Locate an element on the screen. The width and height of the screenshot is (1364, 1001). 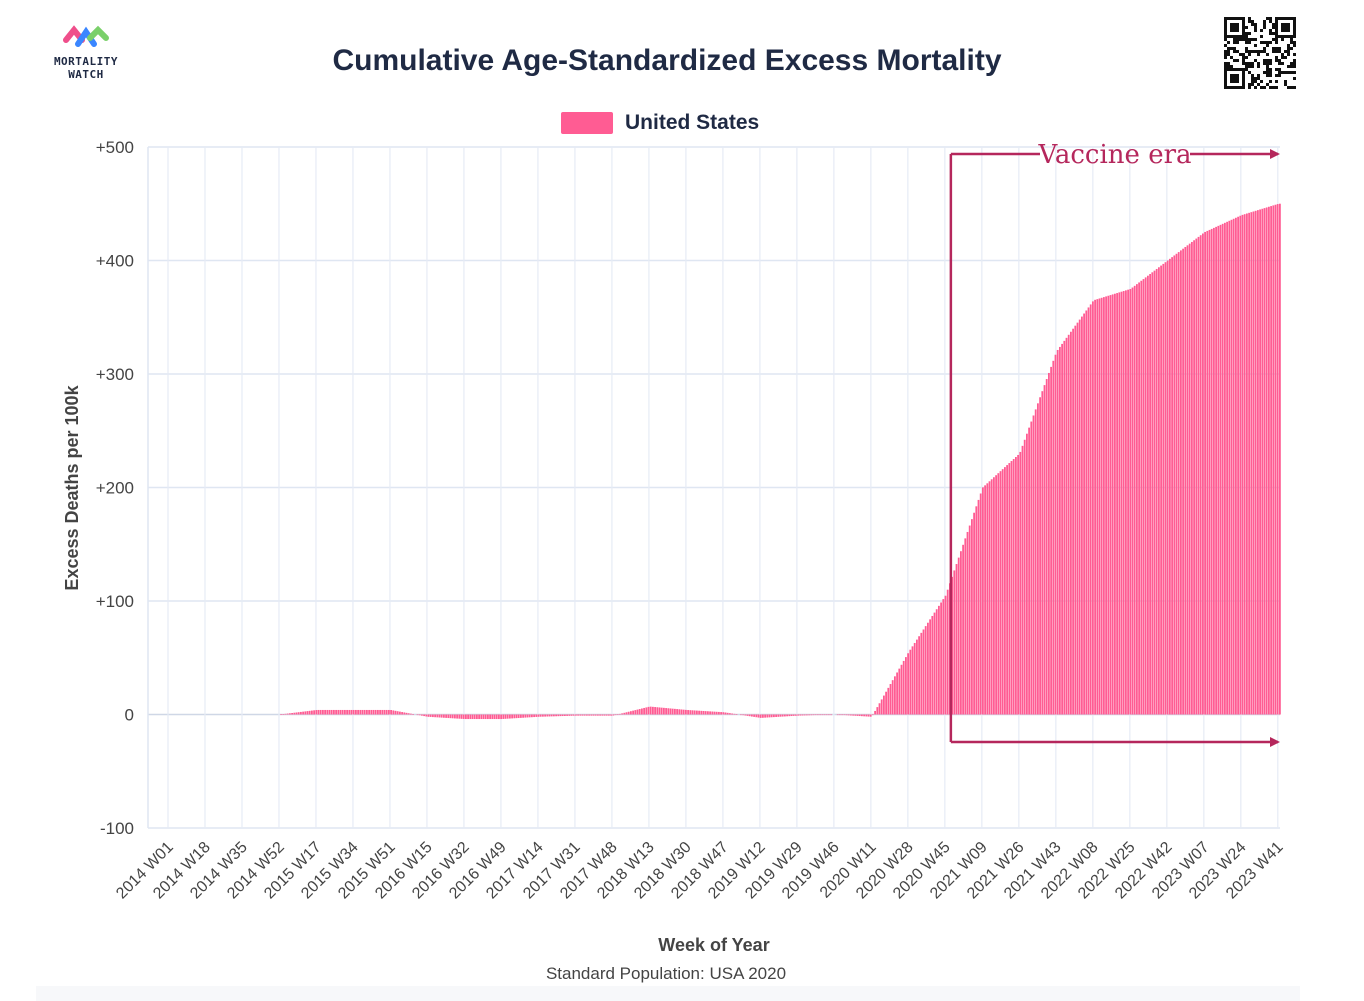
legend: United States is located at coordinates (660, 123).